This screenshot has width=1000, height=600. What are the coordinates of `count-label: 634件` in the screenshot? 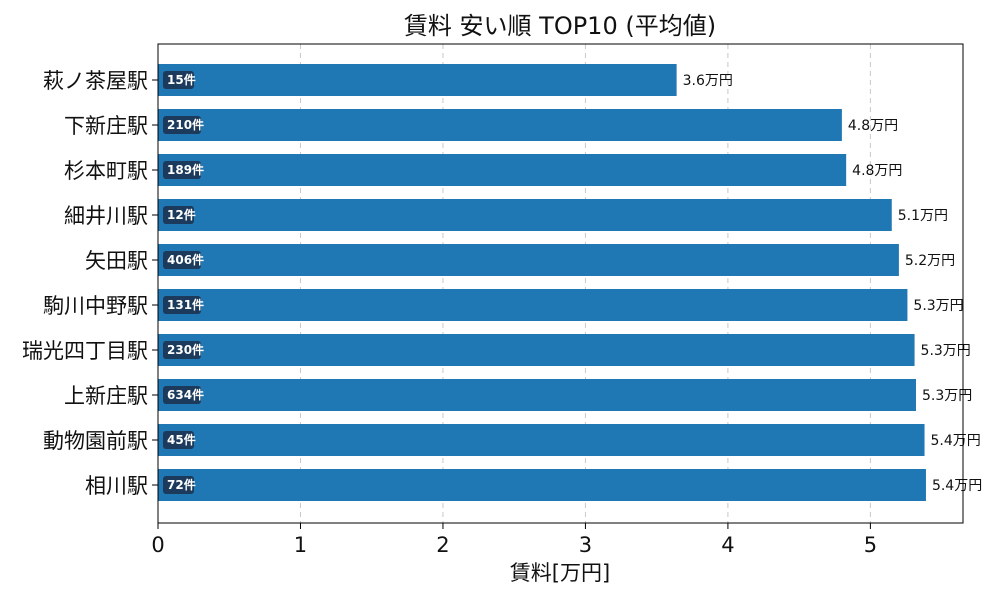 It's located at (185, 394).